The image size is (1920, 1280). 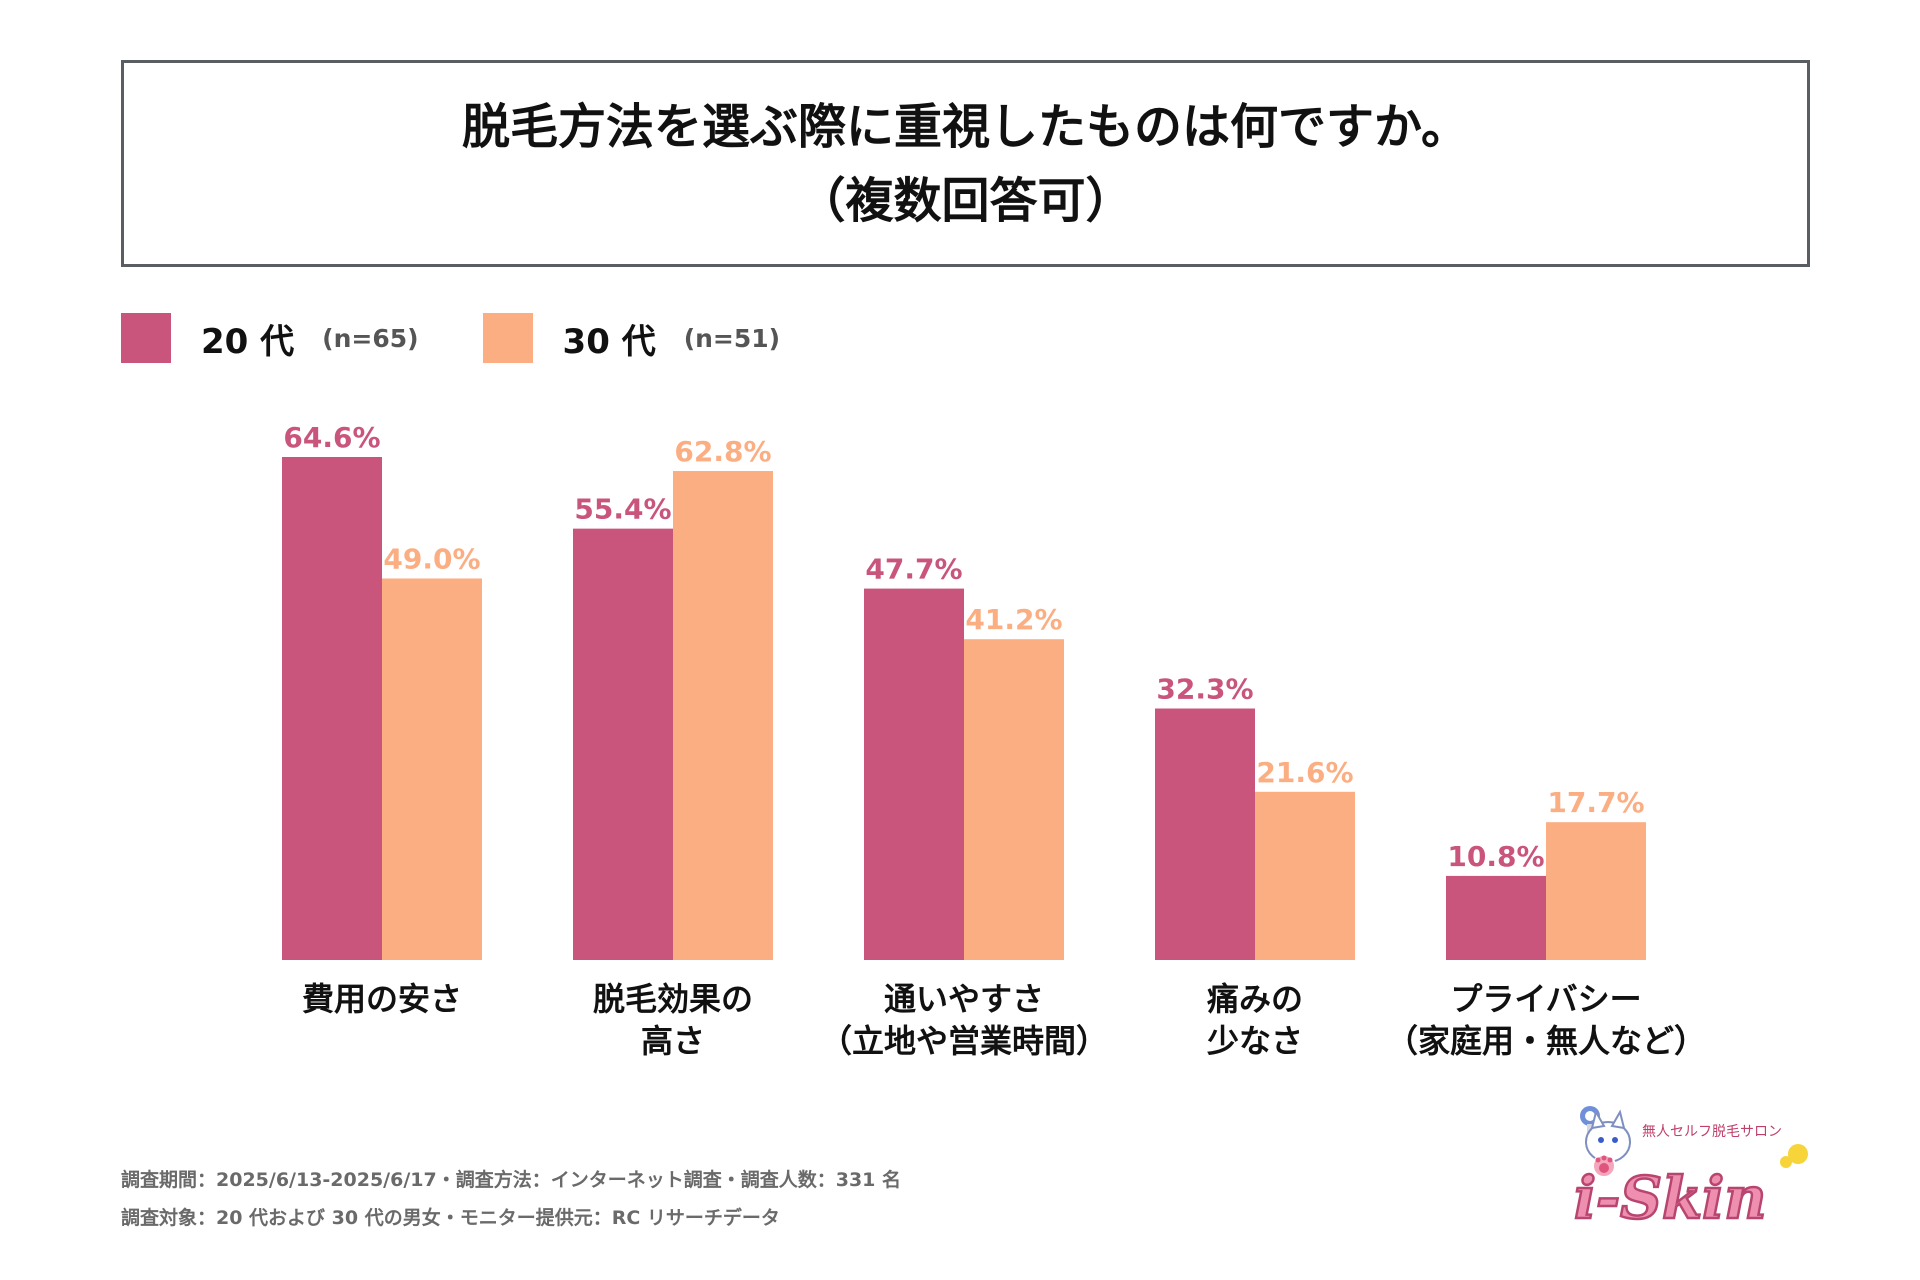 I want to click on legend: 20 代 (n=65) 30 代 (n=51), so click(x=482, y=338).